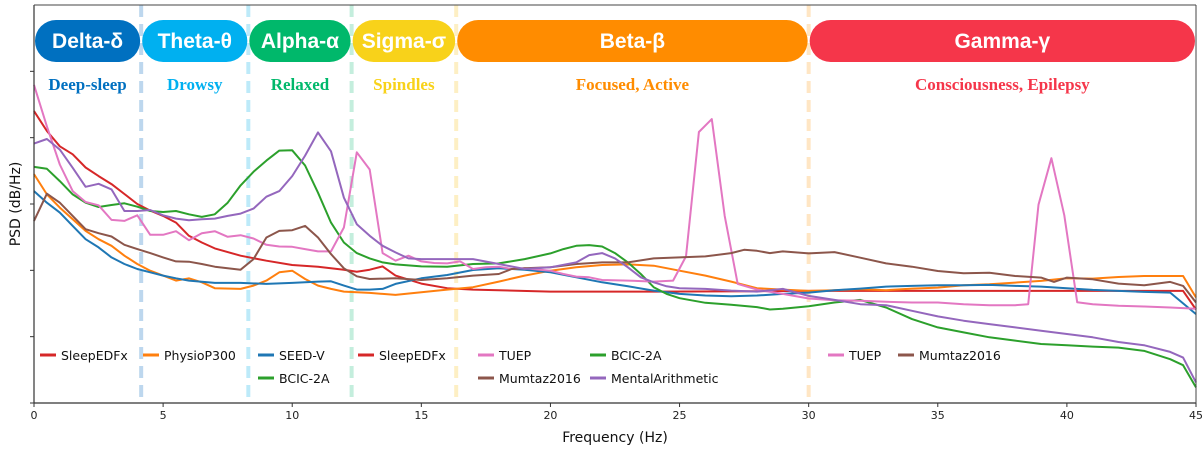  Describe the element at coordinates (809, 415) in the screenshot. I see `x-tick-label: 30` at that location.